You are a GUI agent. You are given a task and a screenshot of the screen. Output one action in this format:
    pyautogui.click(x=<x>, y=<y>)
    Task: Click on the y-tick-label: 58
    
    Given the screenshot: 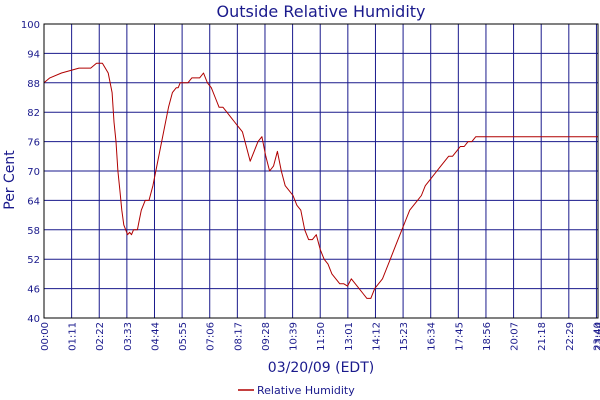 What is the action you would take?
    pyautogui.click(x=33, y=231)
    